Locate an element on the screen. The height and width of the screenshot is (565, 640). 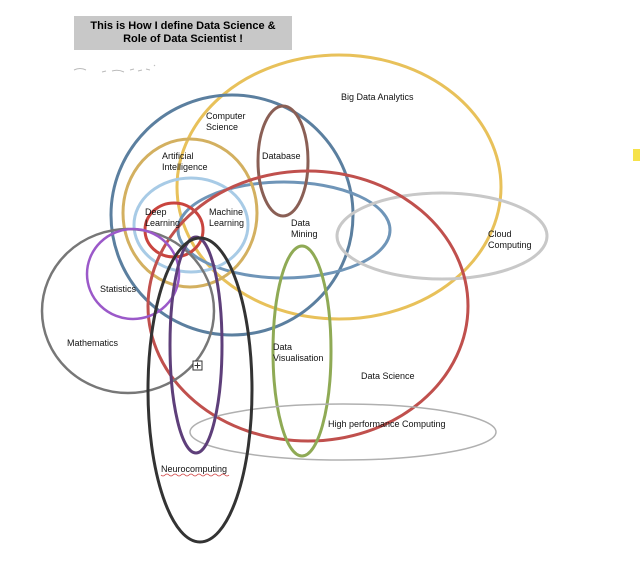
label-cloud-2: Computing is located at coordinates (510, 245).